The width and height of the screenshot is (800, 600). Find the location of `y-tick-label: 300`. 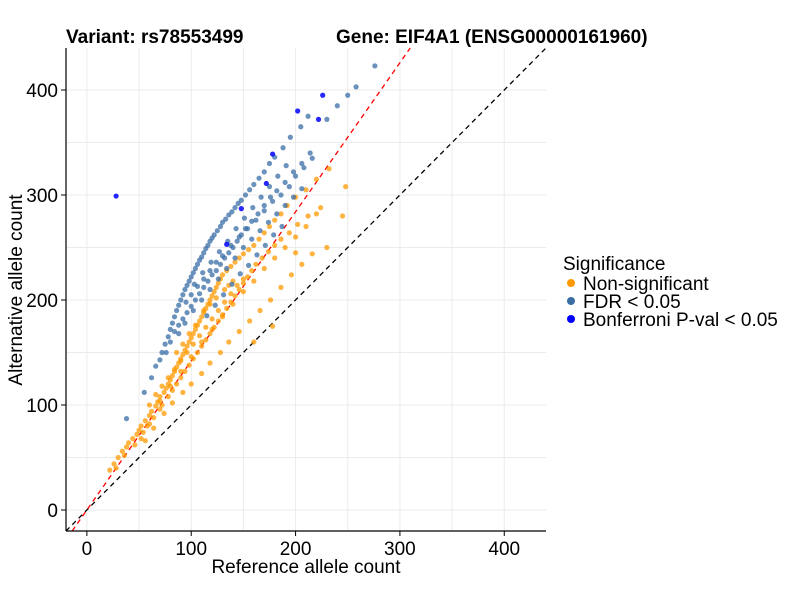

y-tick-label: 300 is located at coordinates (42, 196).